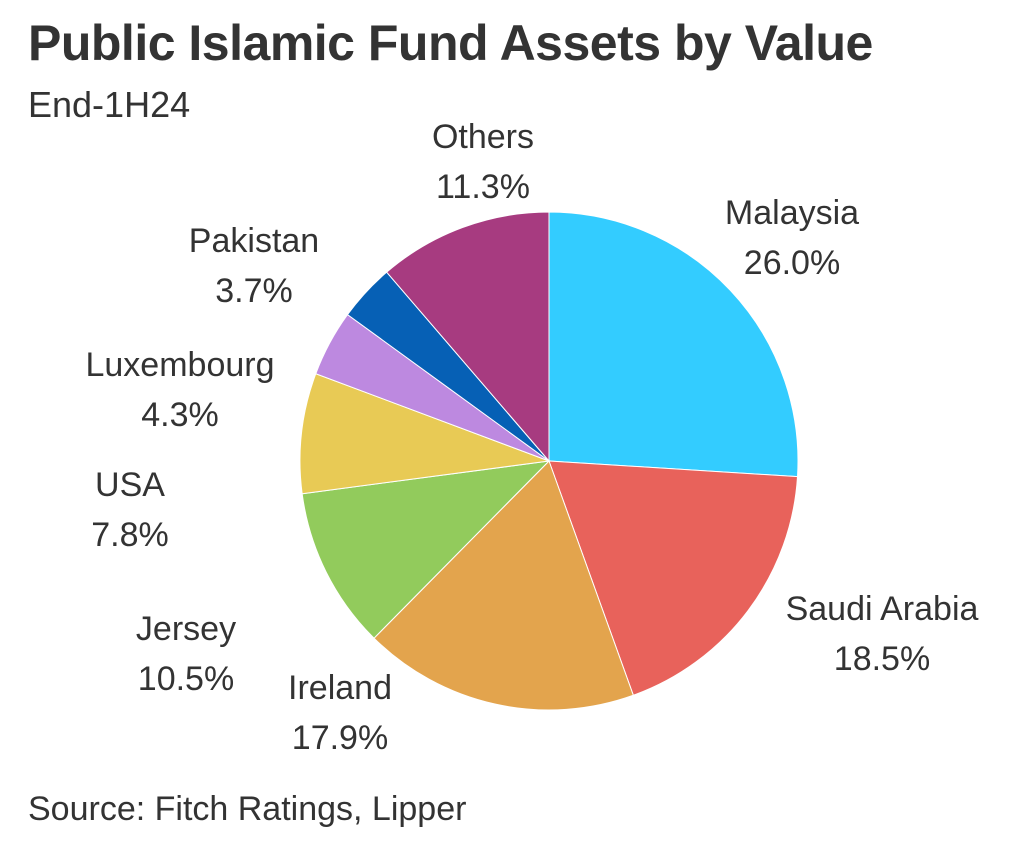 The height and width of the screenshot is (853, 1024). Describe the element at coordinates (180, 415) in the screenshot. I see `slice-label-value: 4.3%` at that location.